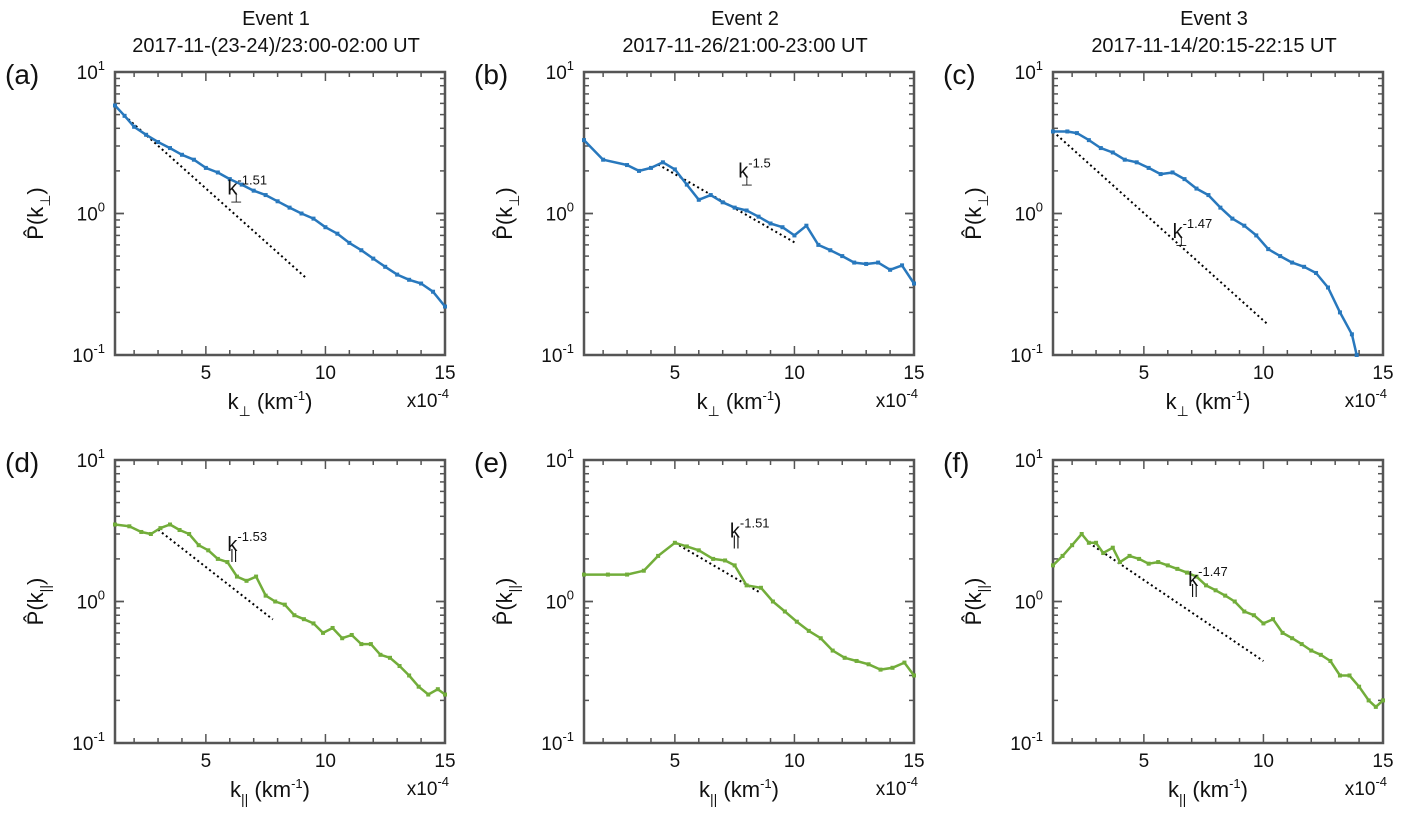 This screenshot has height=823, width=1422. Describe the element at coordinates (1214, 19) in the screenshot. I see `event-3-title: Event 3` at that location.